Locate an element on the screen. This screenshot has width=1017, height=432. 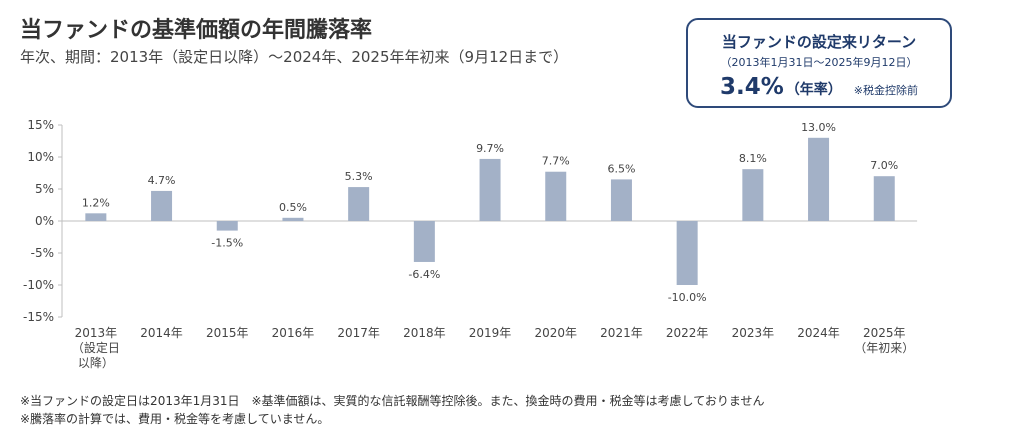
return-box-value-row: 3.4% （年率） ※税金控除前 is located at coordinates (819, 87).